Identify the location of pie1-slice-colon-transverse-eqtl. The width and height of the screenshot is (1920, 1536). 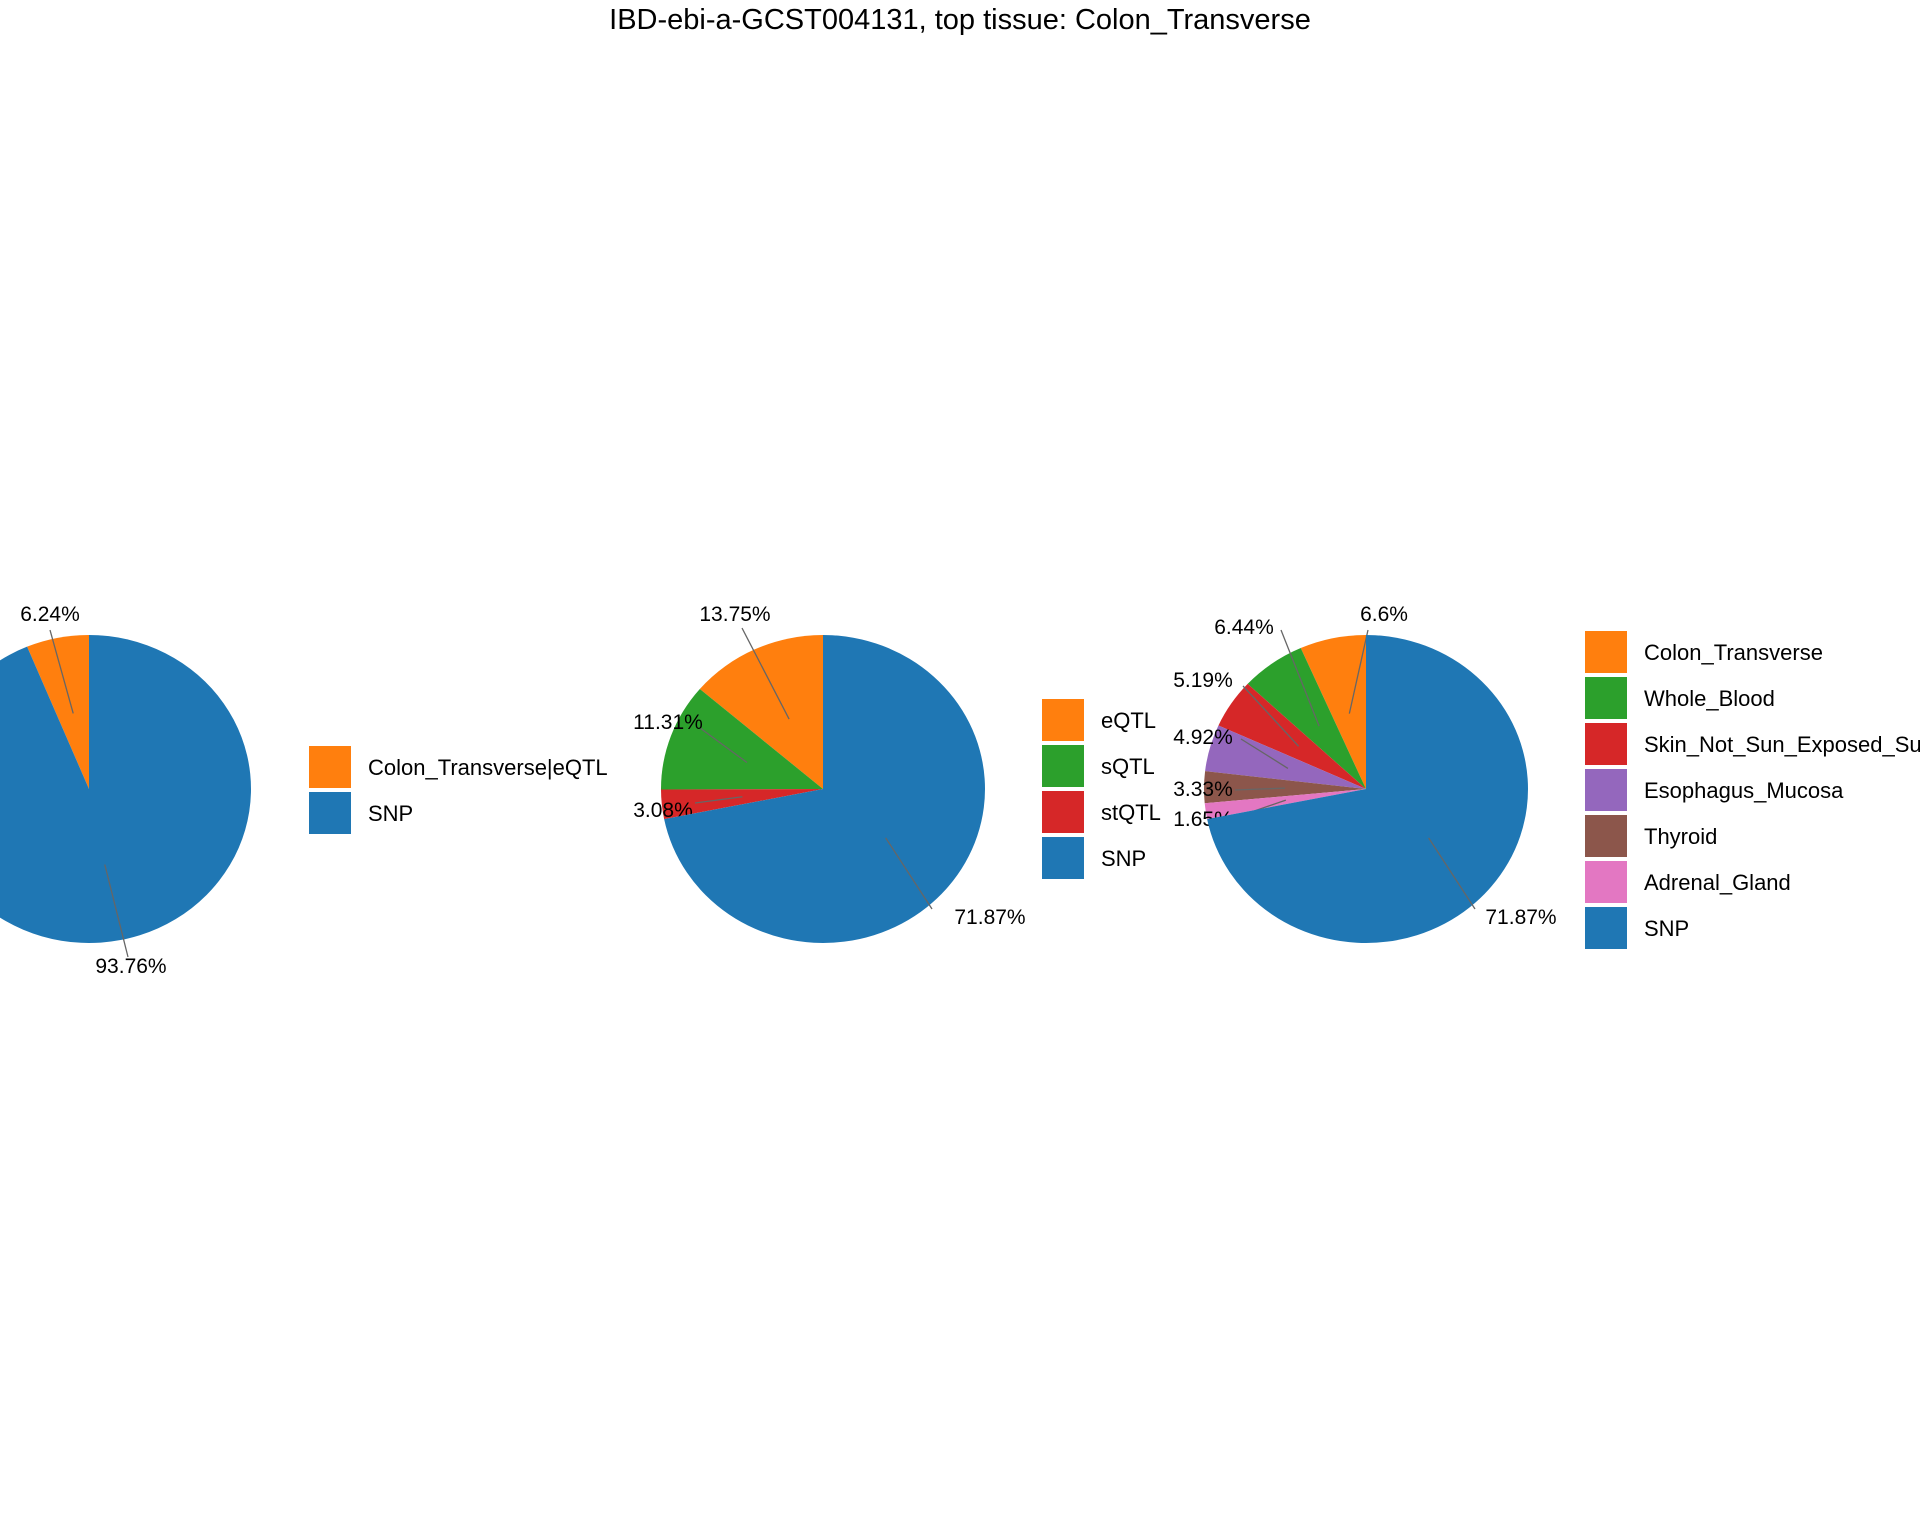
(58, 712).